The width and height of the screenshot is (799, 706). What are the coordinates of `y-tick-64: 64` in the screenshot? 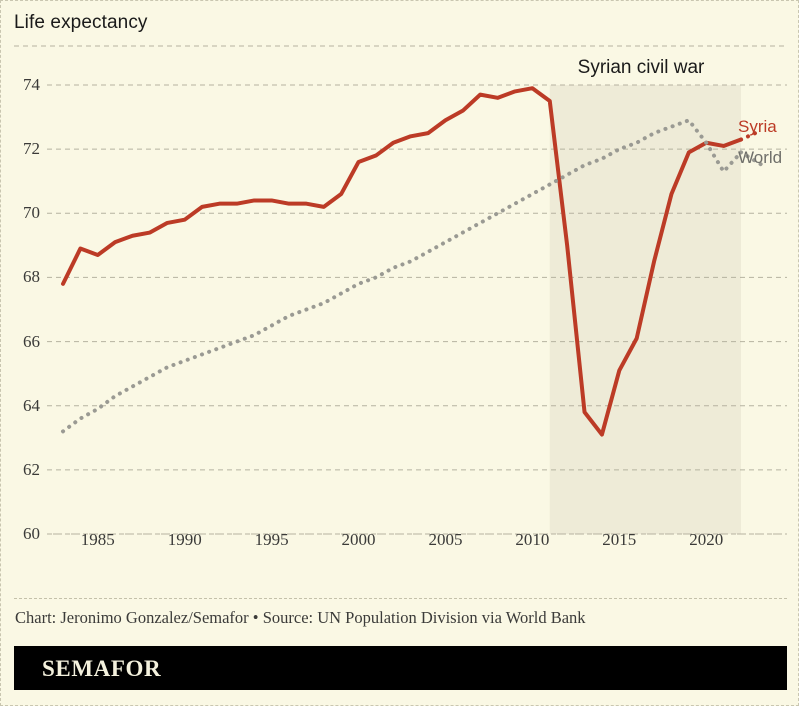 It's located at (31, 405).